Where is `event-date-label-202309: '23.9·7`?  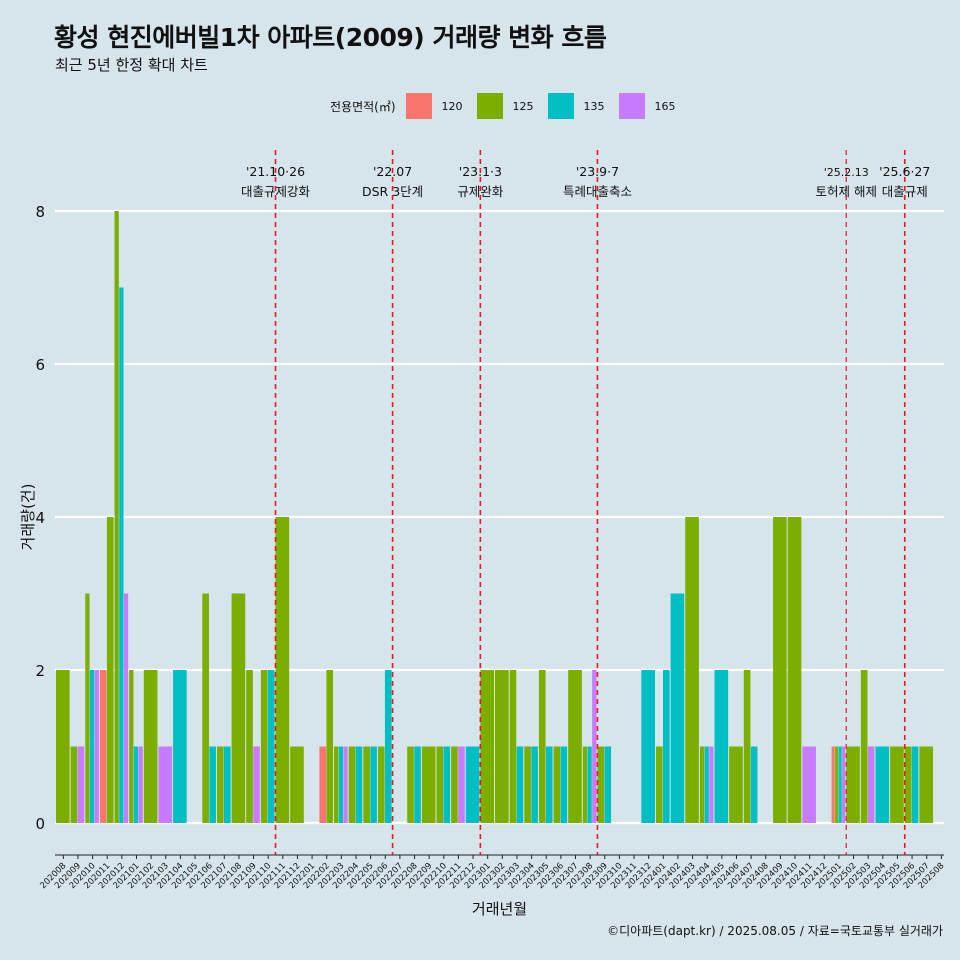
event-date-label-202309: '23.9·7 is located at coordinates (597, 171).